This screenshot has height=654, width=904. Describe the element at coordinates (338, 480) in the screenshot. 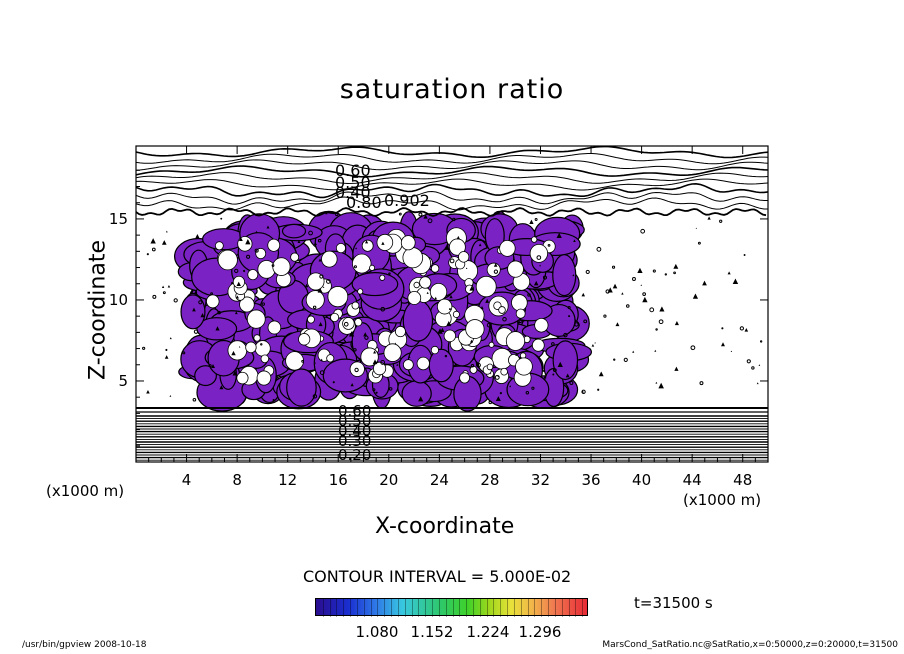

I see `x-tick-label: 16` at that location.